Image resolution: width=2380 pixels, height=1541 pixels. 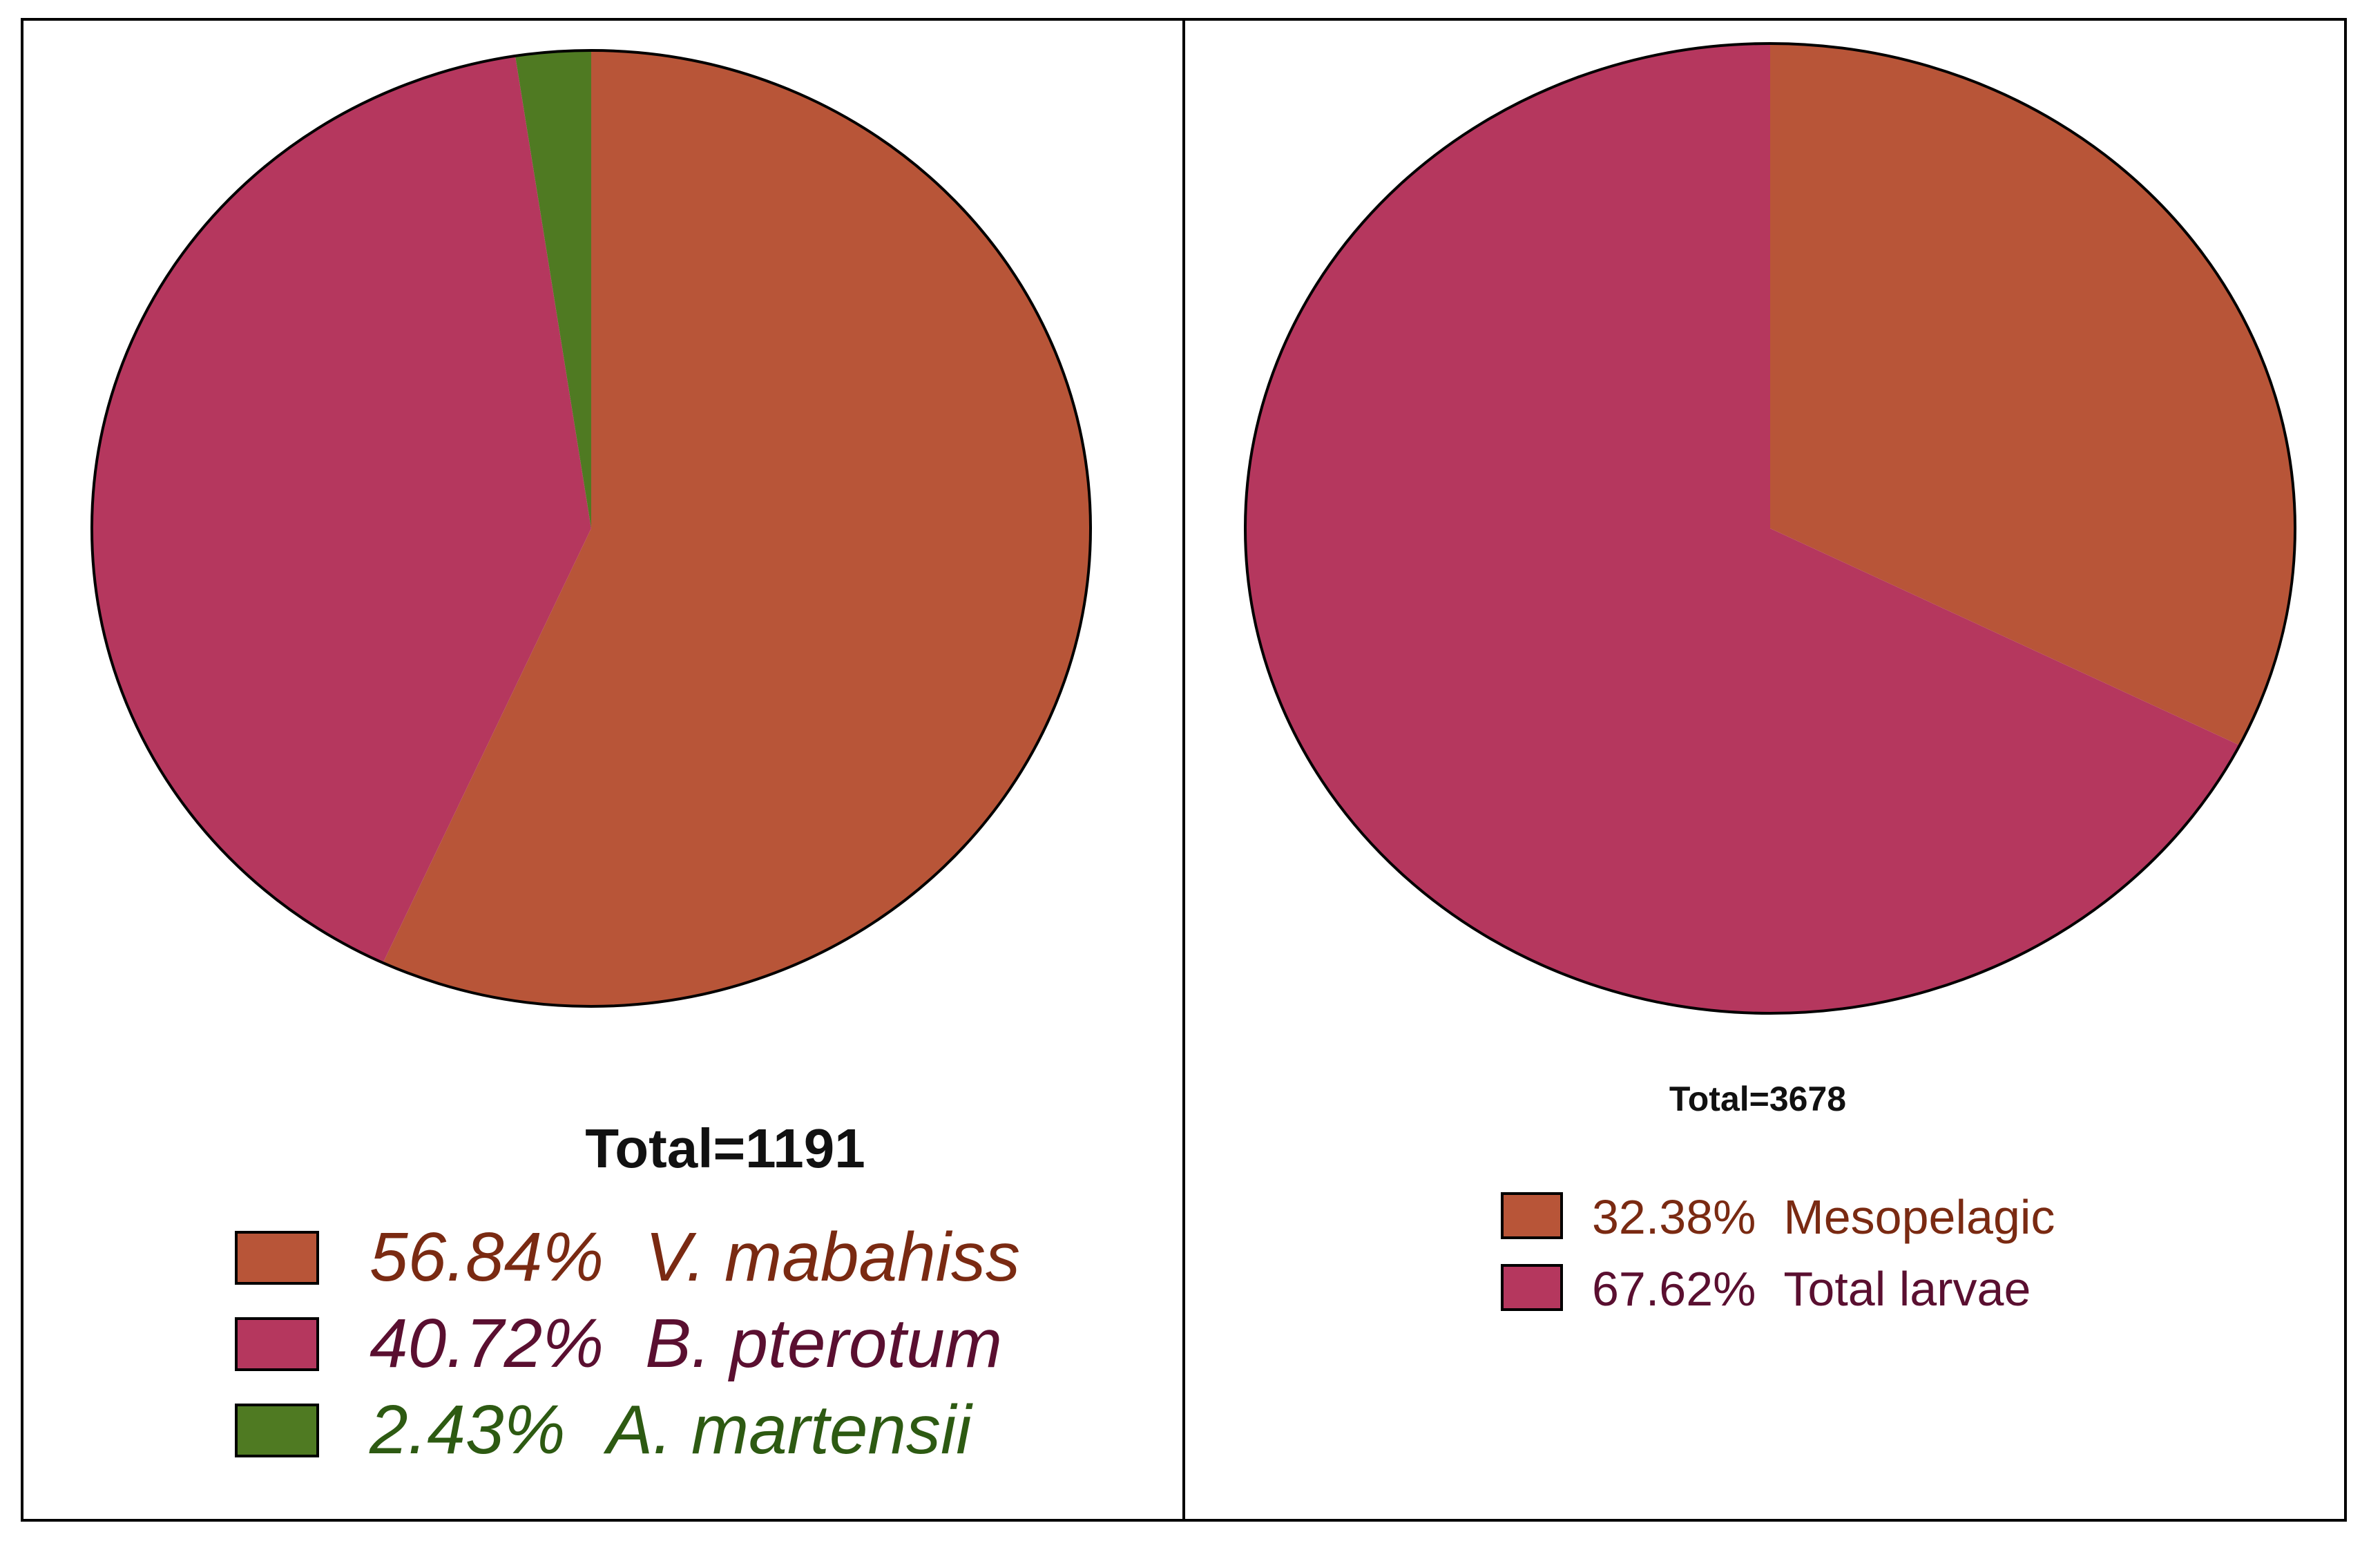 I want to click on legend-swatch-a-martensii, so click(x=277, y=1430).